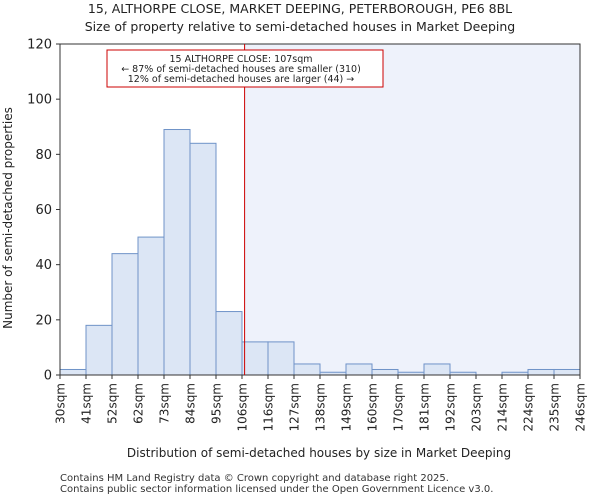  What do you see at coordinates (307, 369) in the screenshot?
I see `bar-127sqm` at bounding box center [307, 369].